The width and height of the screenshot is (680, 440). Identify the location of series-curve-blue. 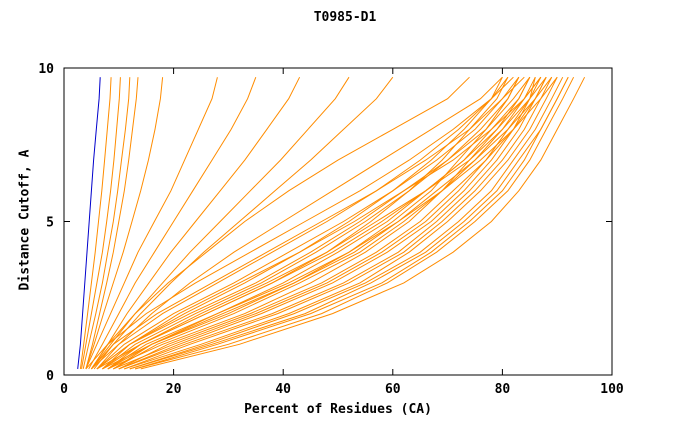
(89, 223).